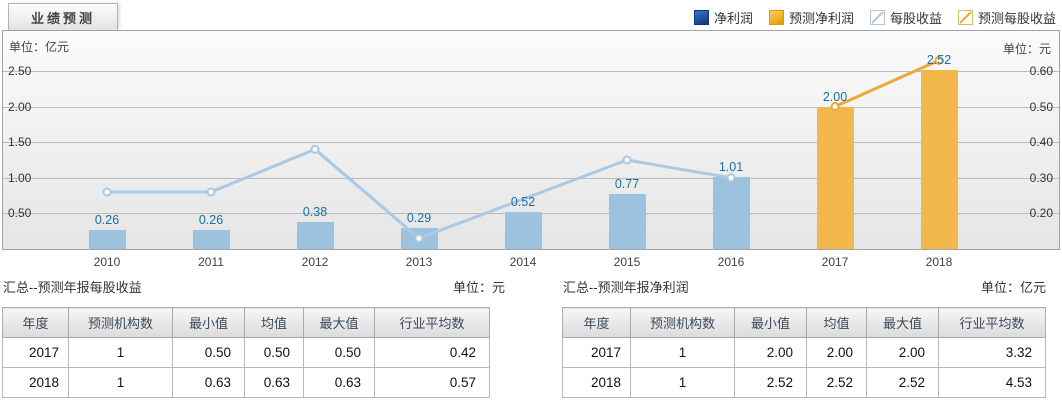 The height and width of the screenshot is (402, 1062). What do you see at coordinates (315, 262) in the screenshot?
I see `x-axis-label: 2012` at bounding box center [315, 262].